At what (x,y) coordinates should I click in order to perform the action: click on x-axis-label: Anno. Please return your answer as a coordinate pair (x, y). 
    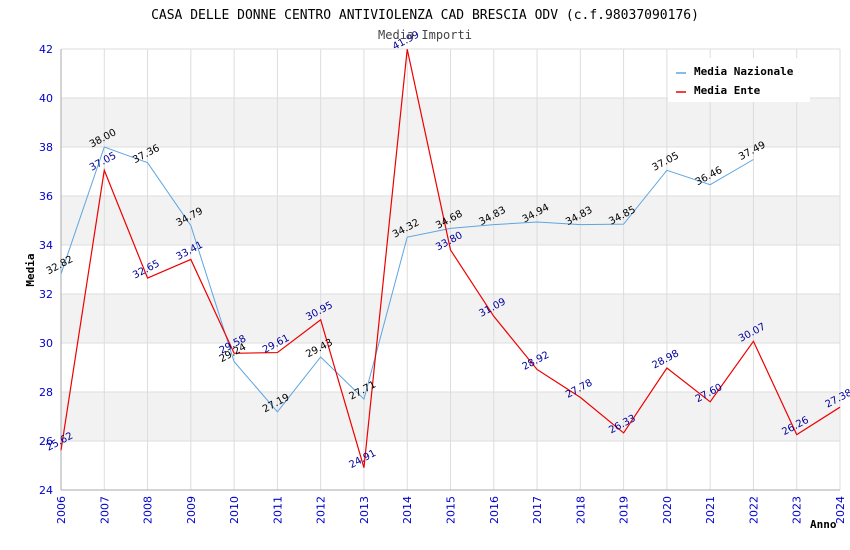
    Looking at the image, I should click on (823, 524).